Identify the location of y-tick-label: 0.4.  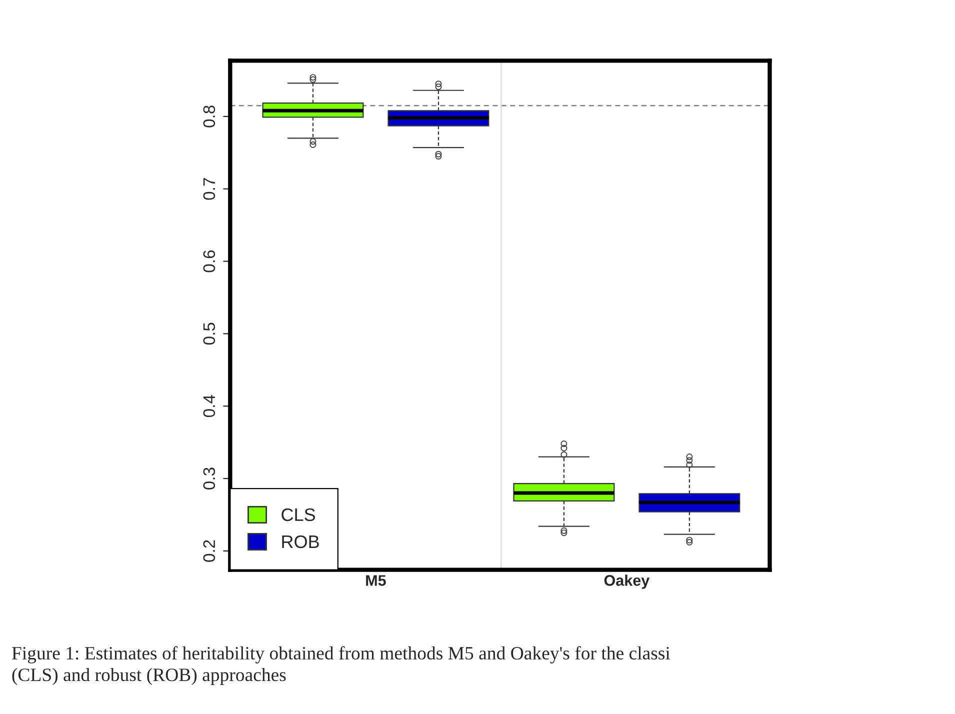
(209, 406).